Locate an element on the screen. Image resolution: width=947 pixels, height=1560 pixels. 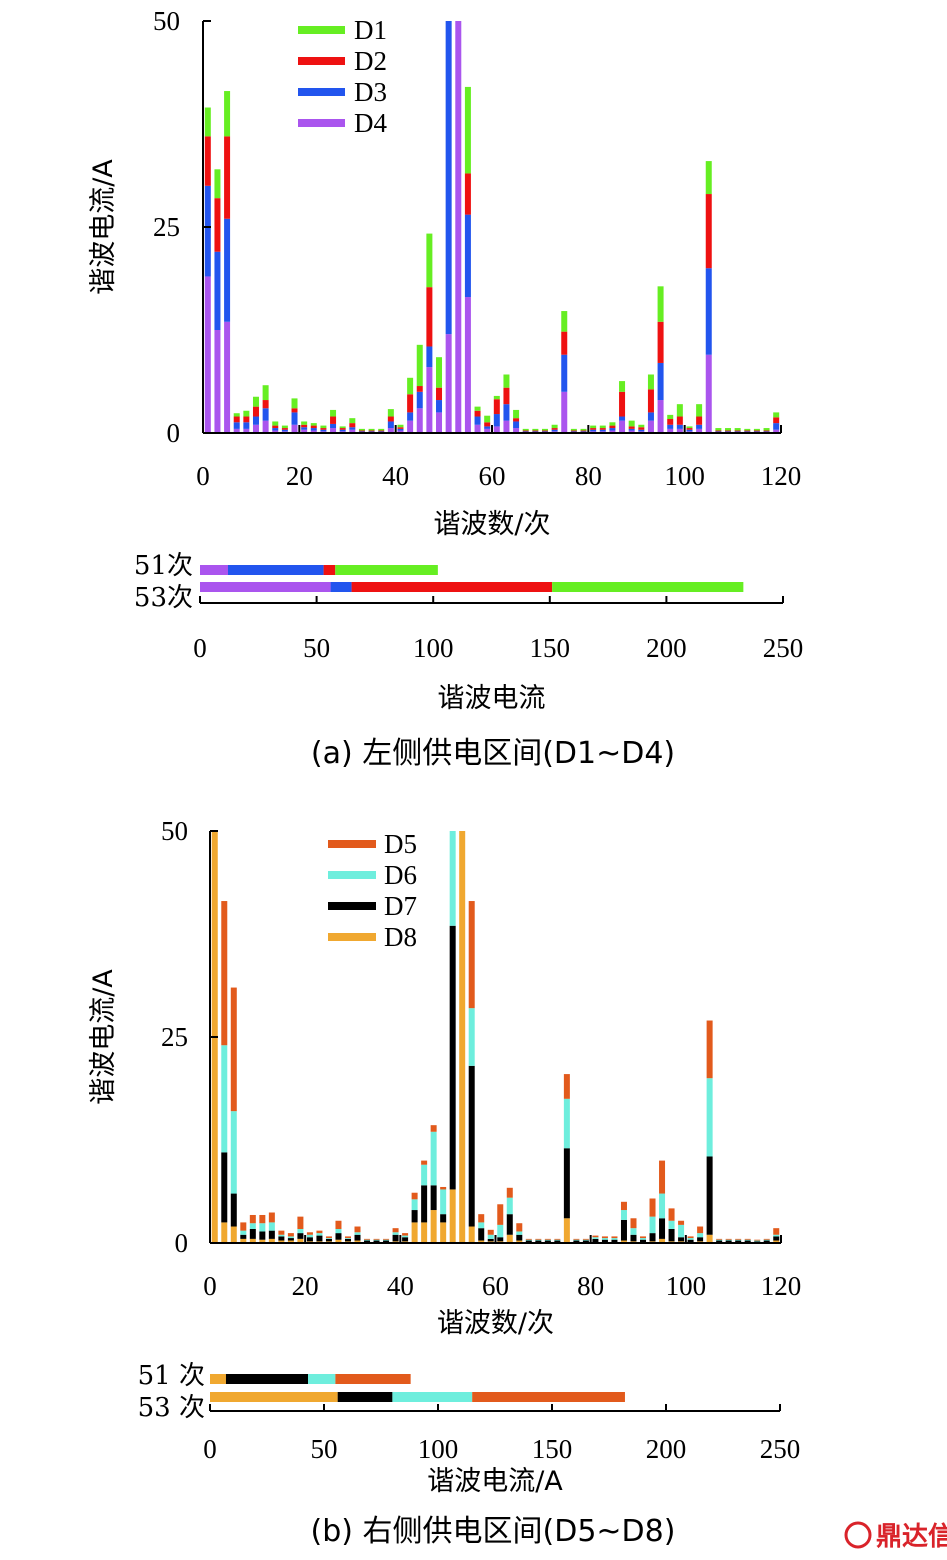
summary-x-axis-label: 谐波电流 is located at coordinates (492, 698).